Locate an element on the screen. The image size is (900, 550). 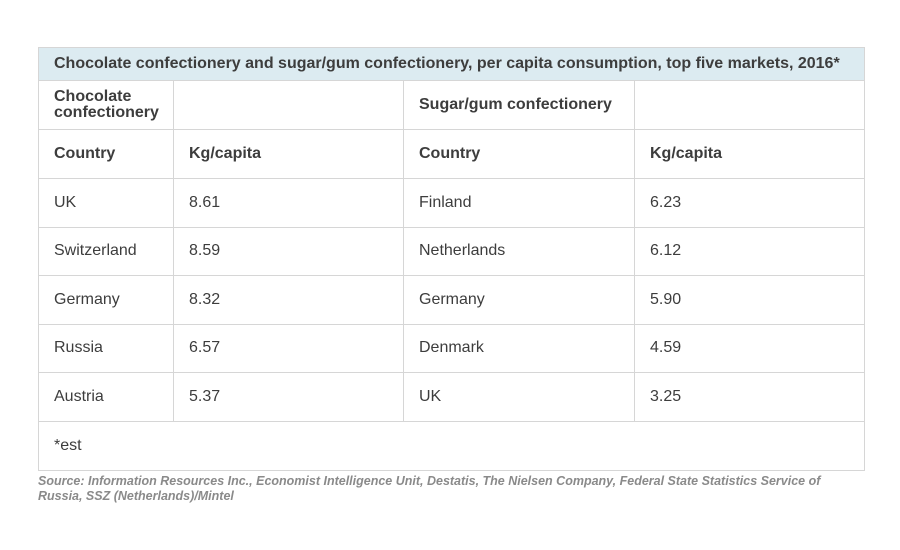
column-header-country-sugar-gum: Country is located at coordinates (519, 154).